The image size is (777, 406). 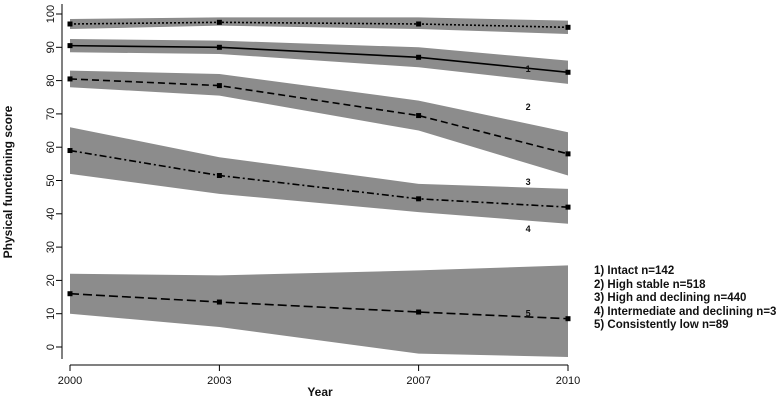 What do you see at coordinates (51, 14) in the screenshot?
I see `y-tick-label-100: 100` at bounding box center [51, 14].